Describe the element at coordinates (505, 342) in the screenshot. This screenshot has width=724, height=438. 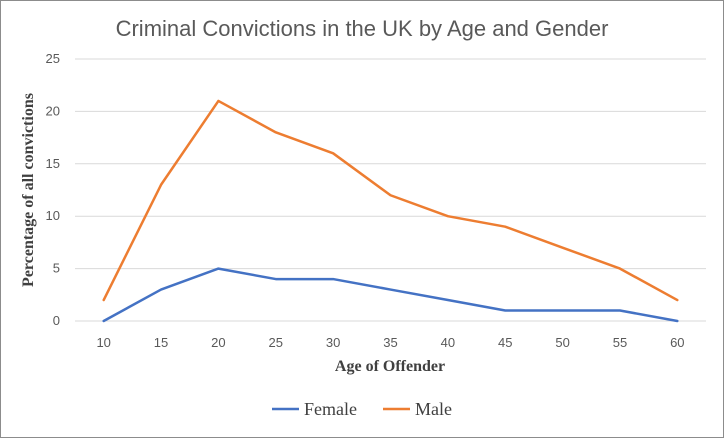
I see `x-tick-label: 45` at that location.